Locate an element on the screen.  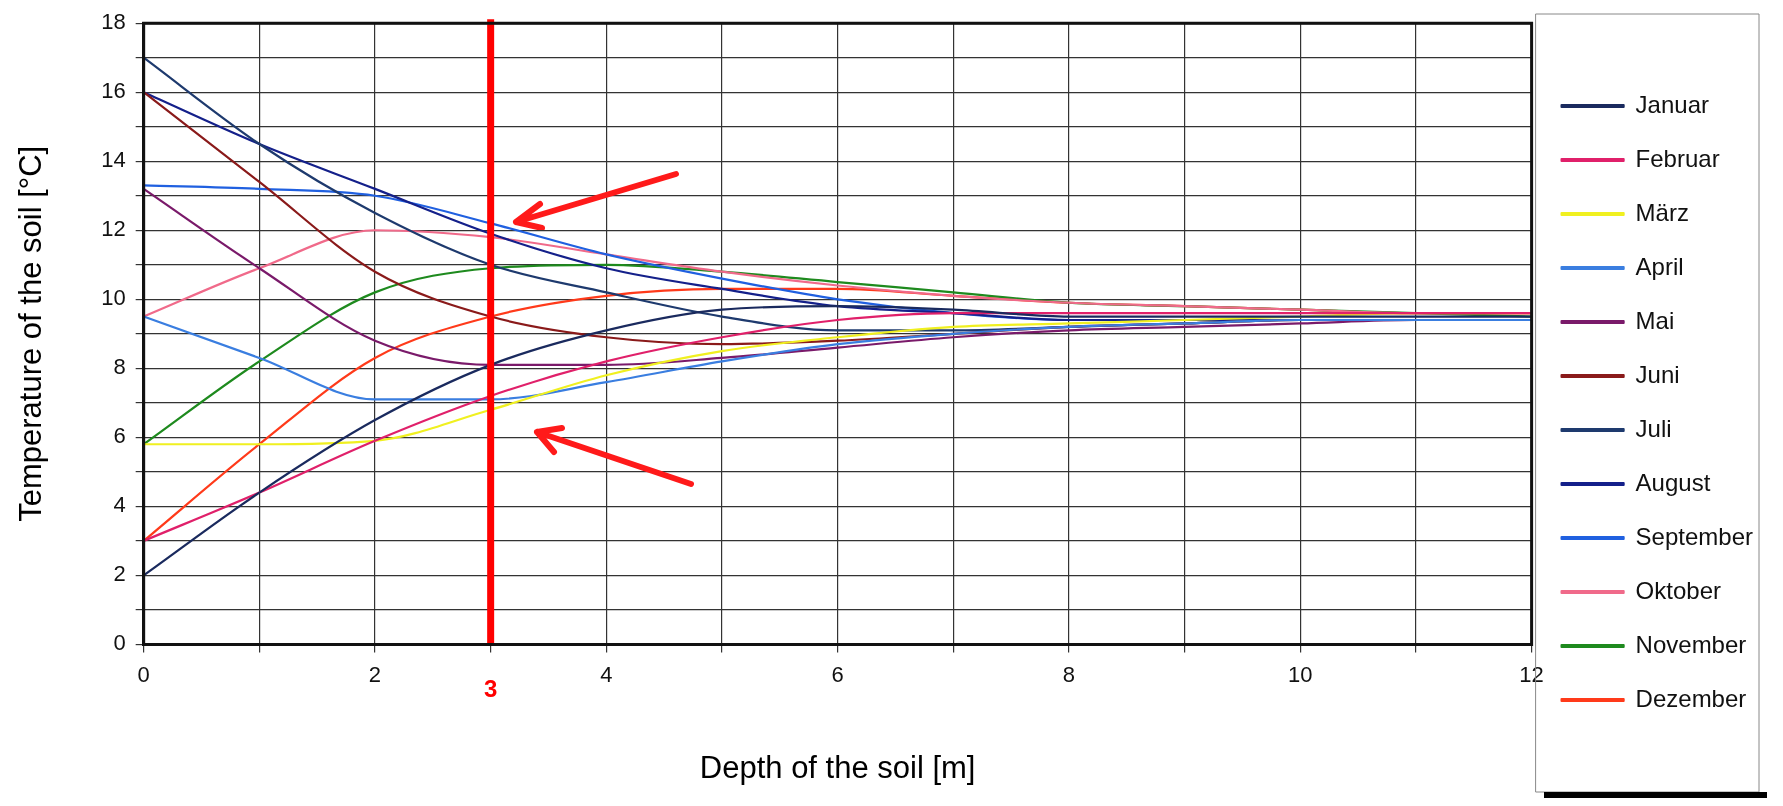
legend-label: August is located at coordinates (1673, 482).